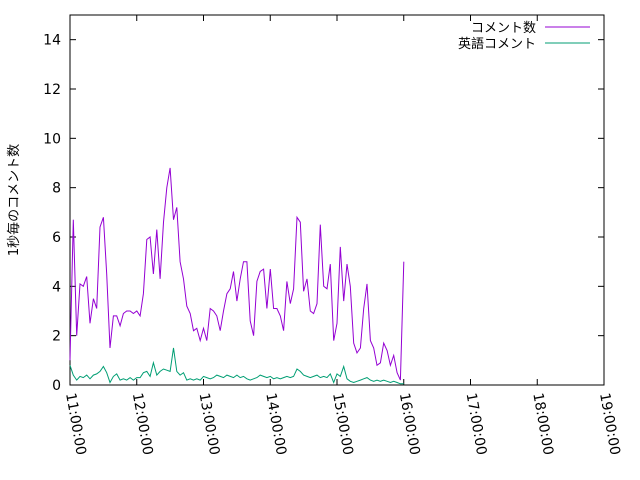 The image size is (640, 480). What do you see at coordinates (56, 238) in the screenshot?
I see `y-tick-label: 6` at bounding box center [56, 238].